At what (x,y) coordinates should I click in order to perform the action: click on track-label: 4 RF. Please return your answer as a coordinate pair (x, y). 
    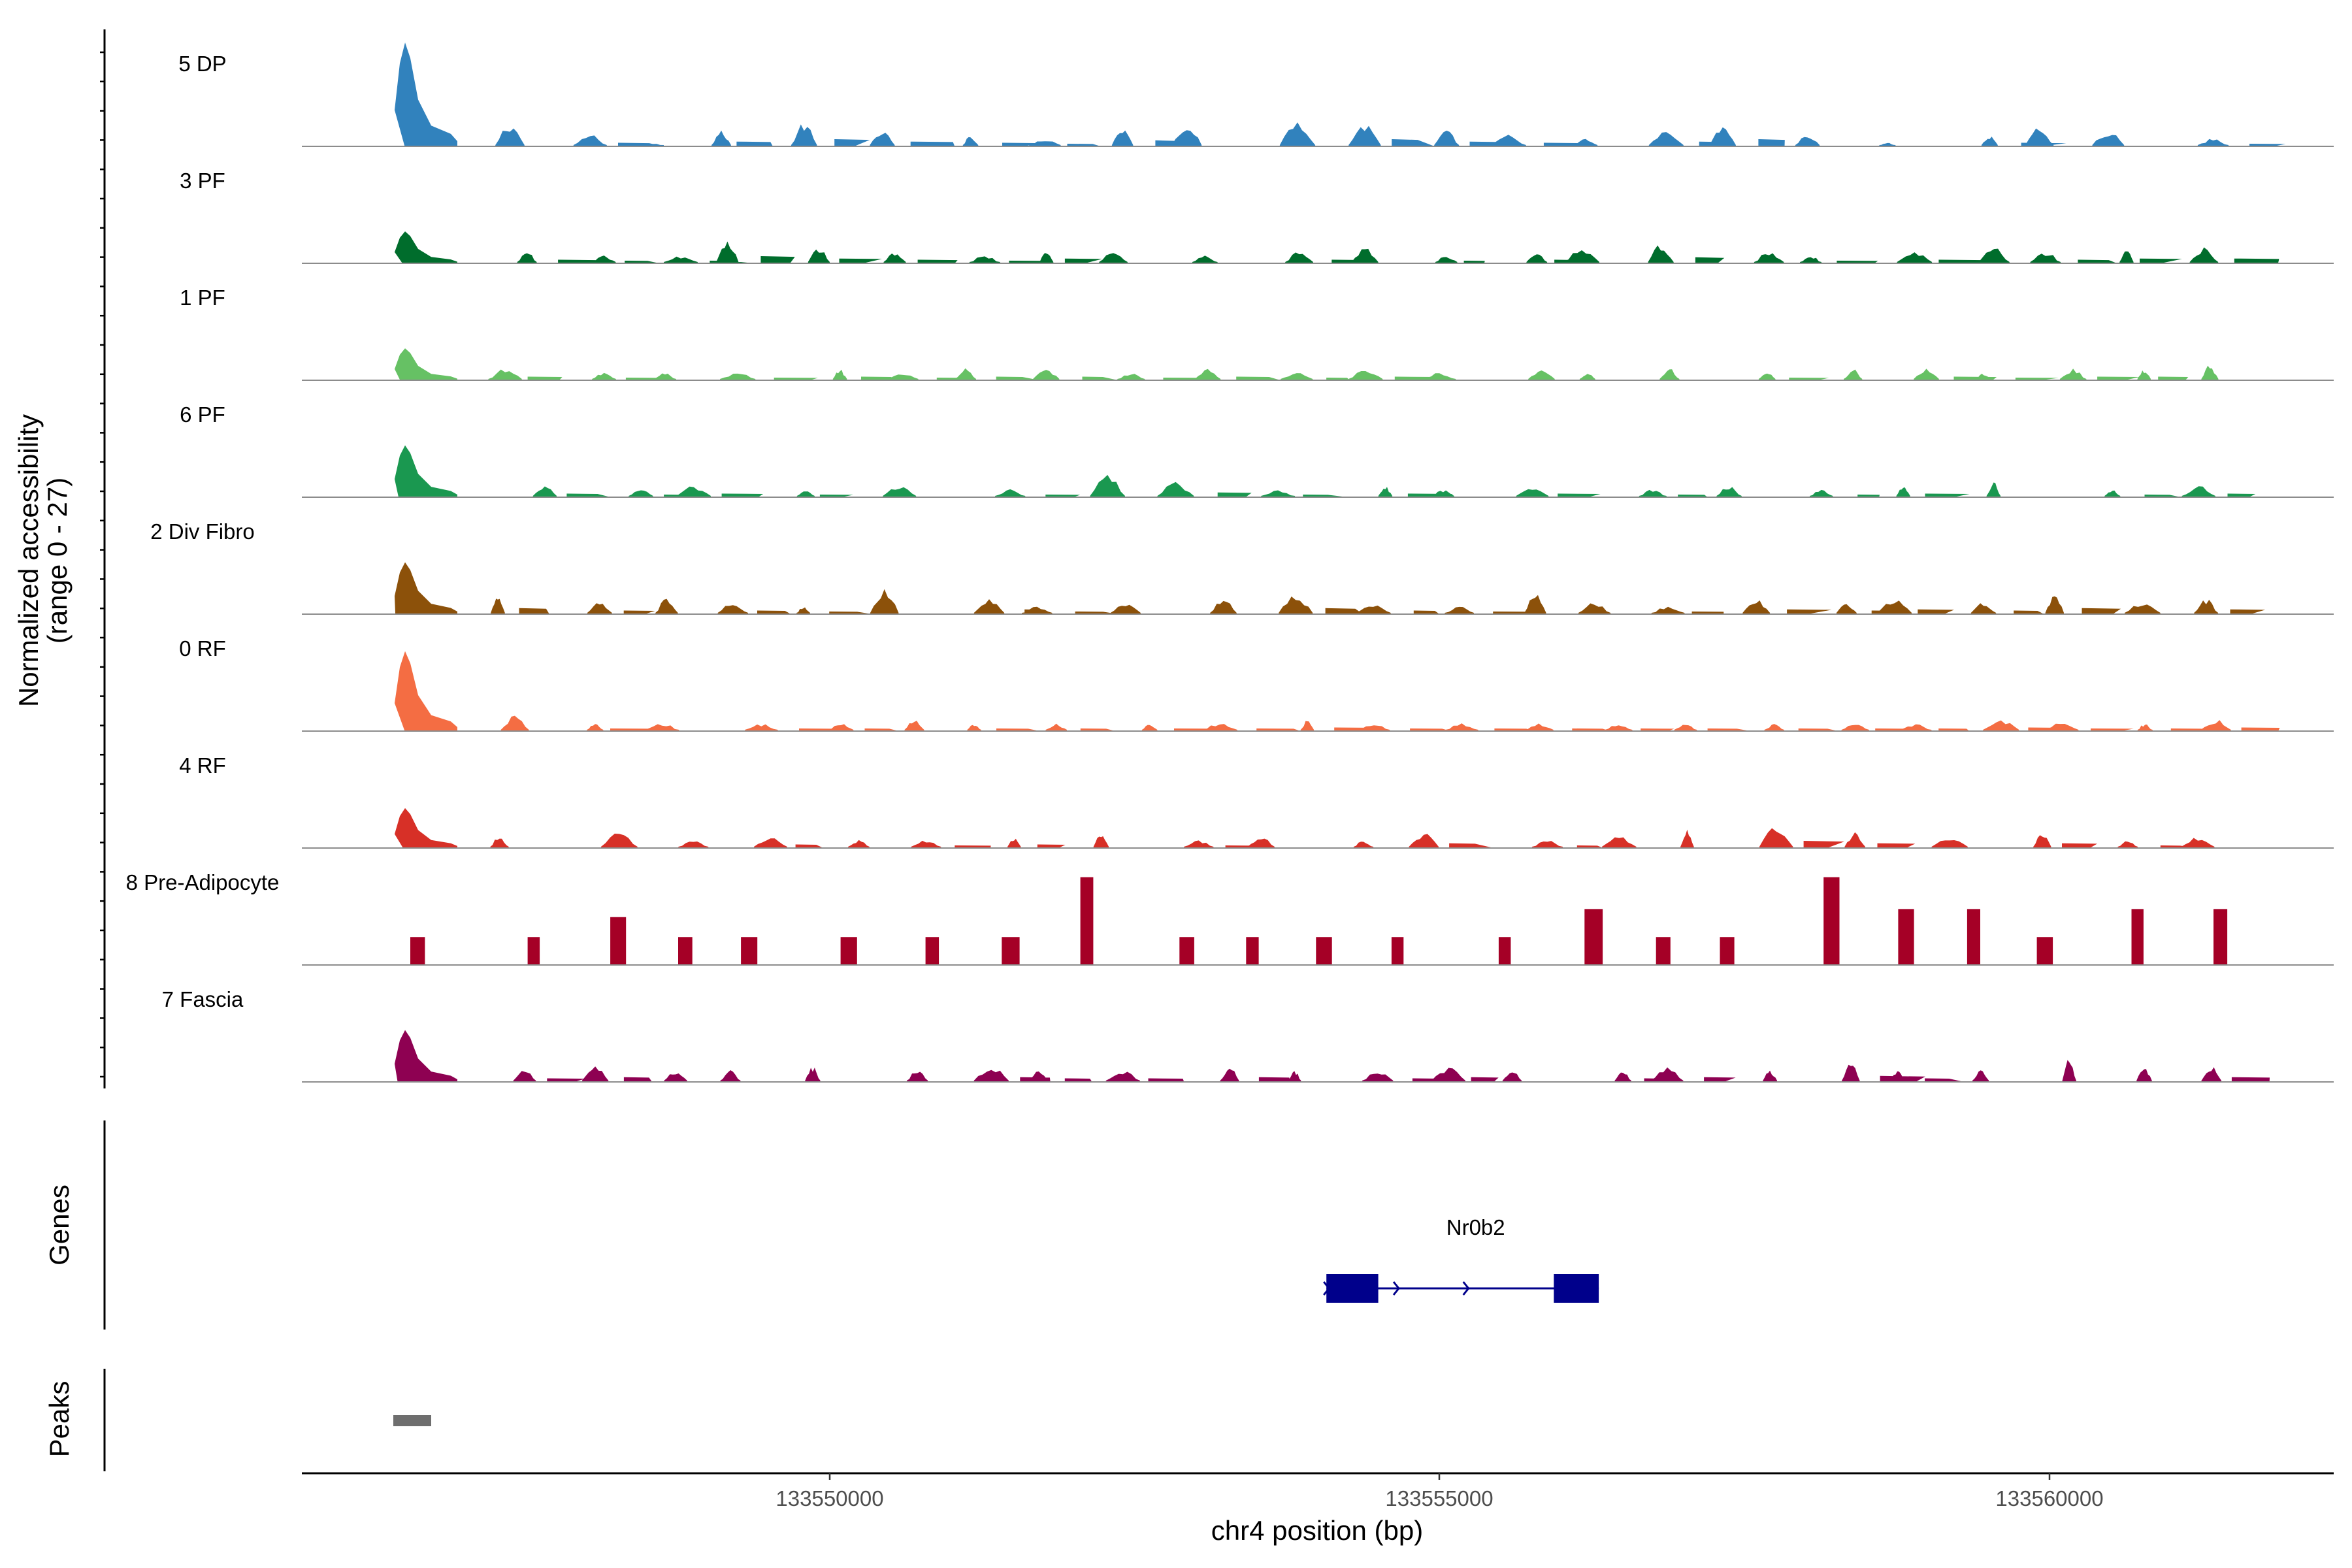
    Looking at the image, I should click on (202, 765).